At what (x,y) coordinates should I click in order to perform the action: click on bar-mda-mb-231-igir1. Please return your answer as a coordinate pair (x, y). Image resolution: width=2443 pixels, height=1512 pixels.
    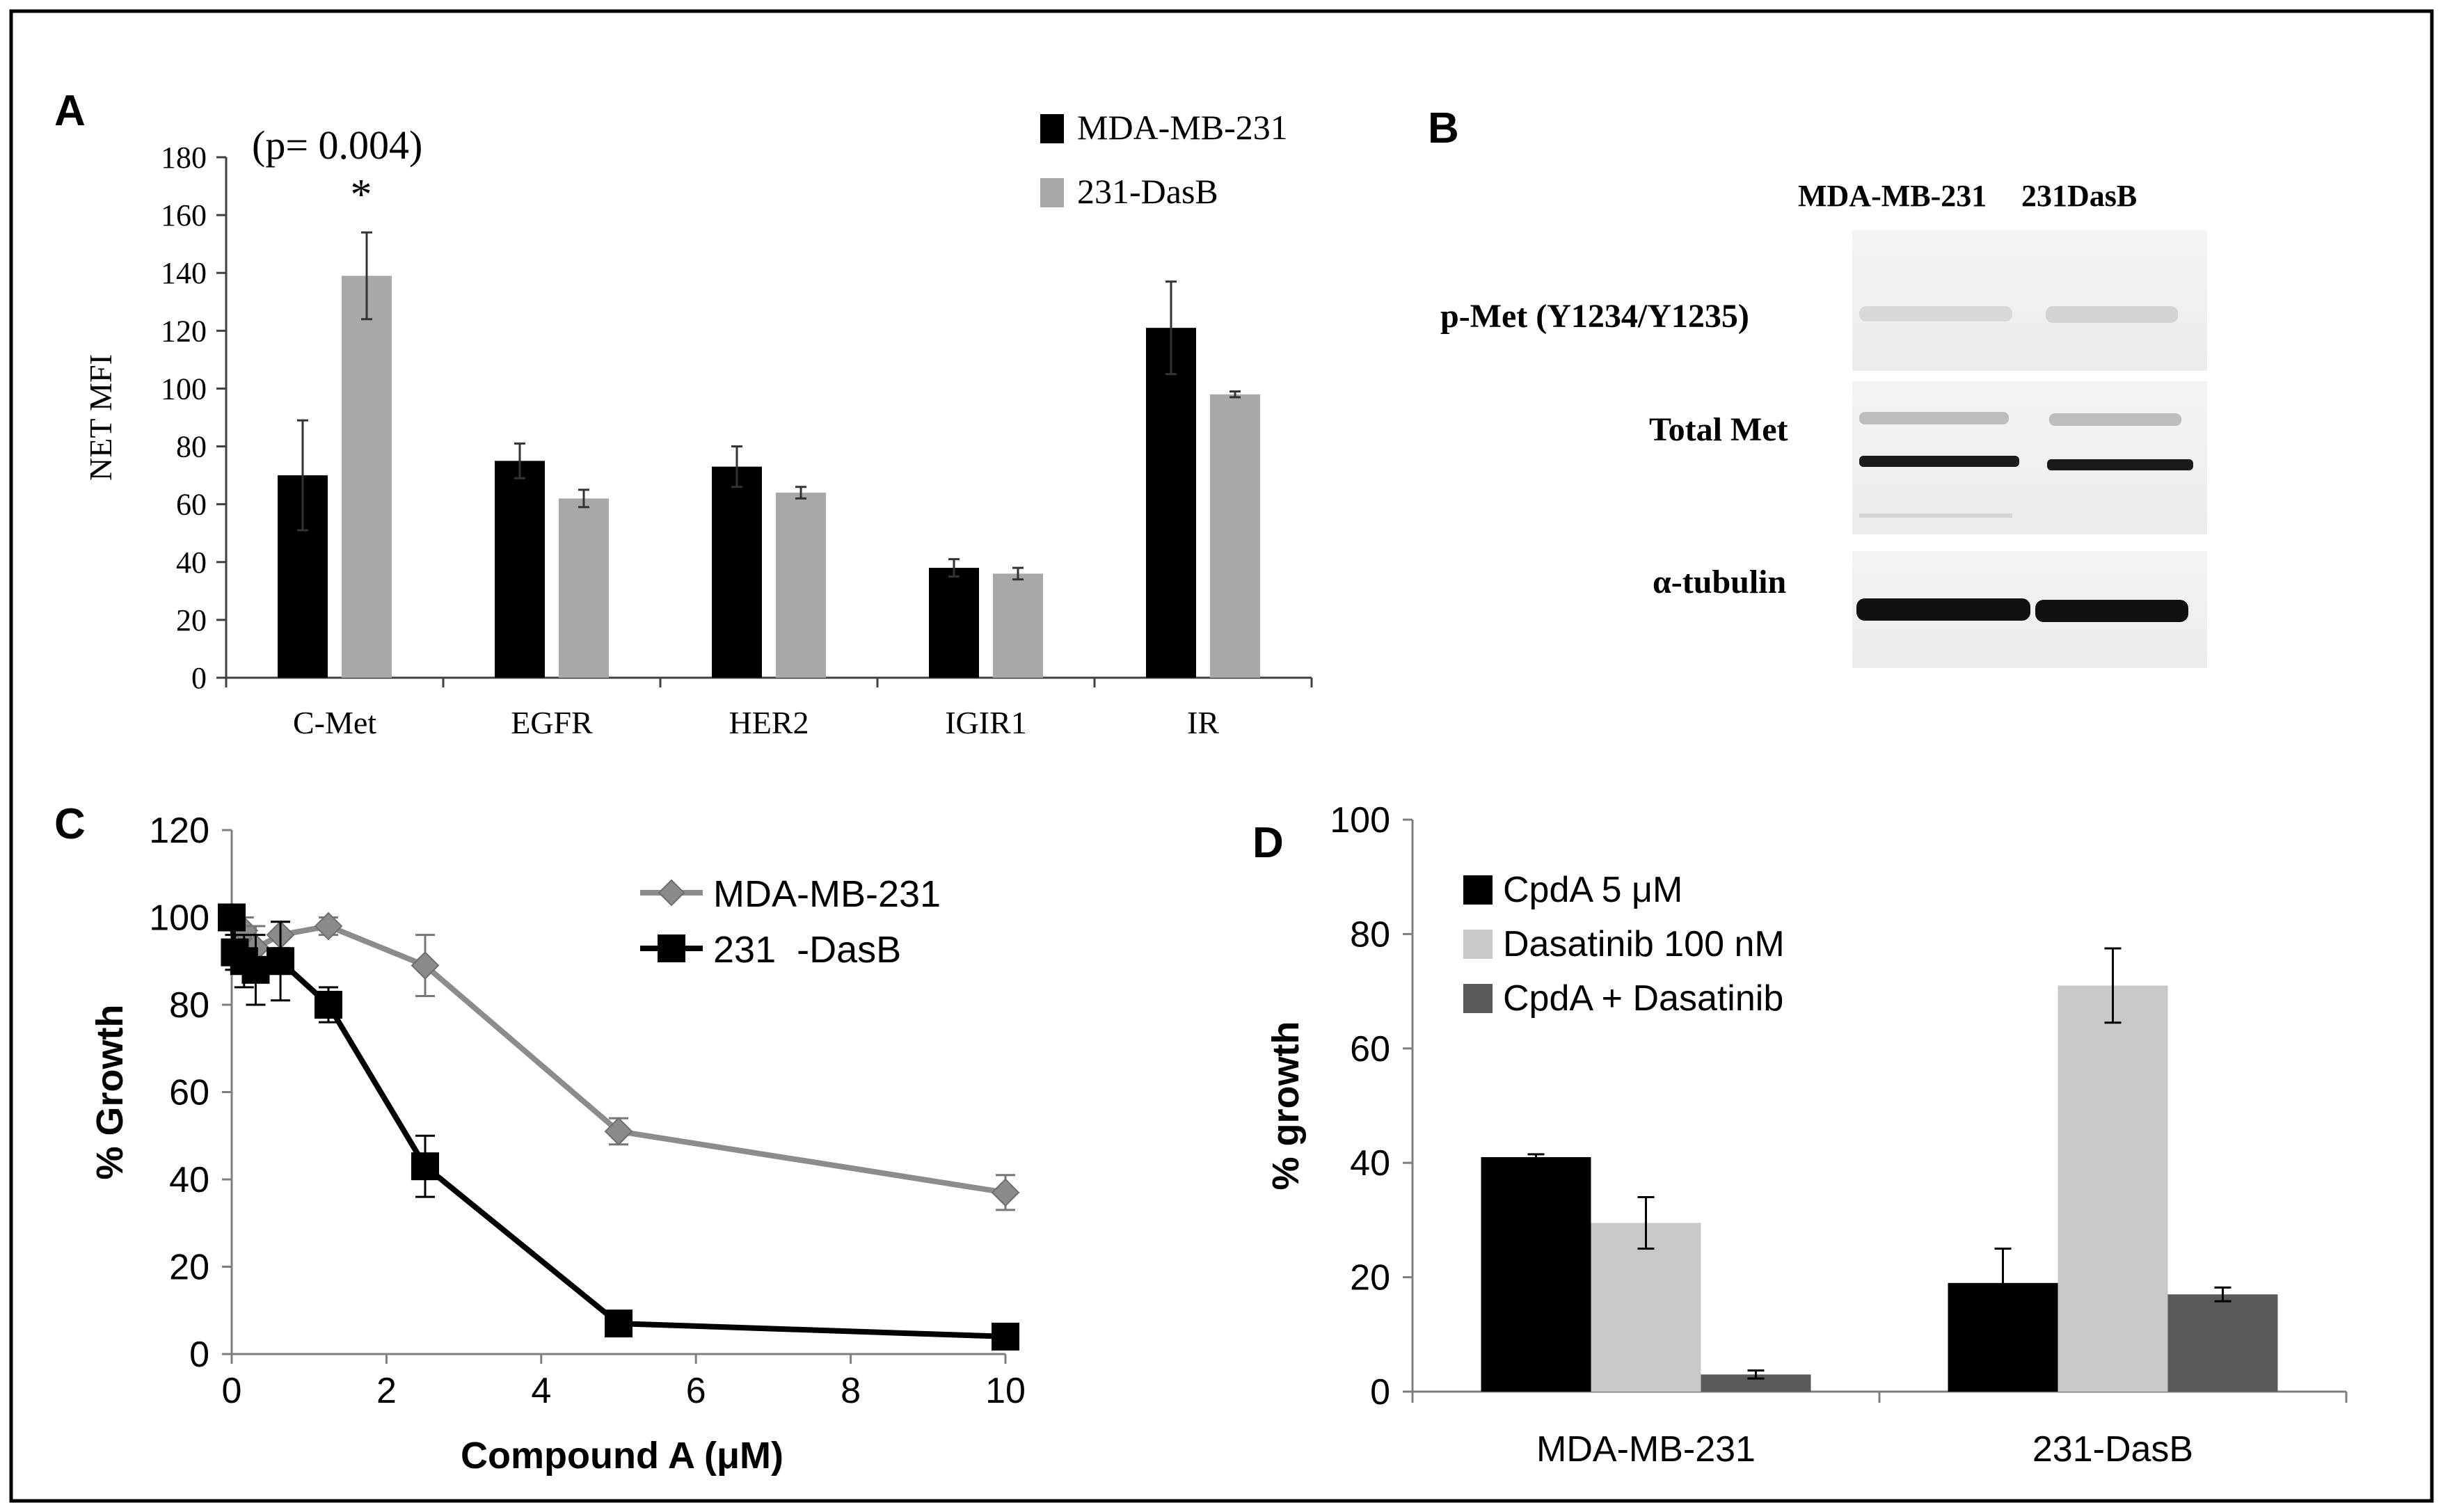
    Looking at the image, I should click on (954, 623).